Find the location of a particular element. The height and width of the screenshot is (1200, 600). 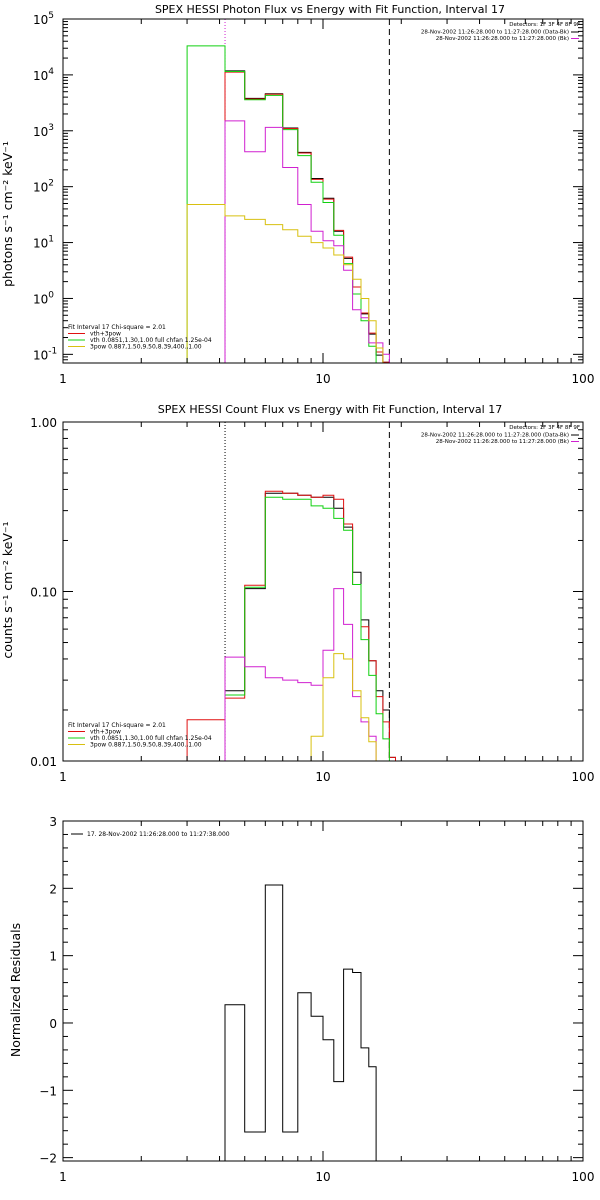

y-tick-label: 1.00 is located at coordinates (43, 423).